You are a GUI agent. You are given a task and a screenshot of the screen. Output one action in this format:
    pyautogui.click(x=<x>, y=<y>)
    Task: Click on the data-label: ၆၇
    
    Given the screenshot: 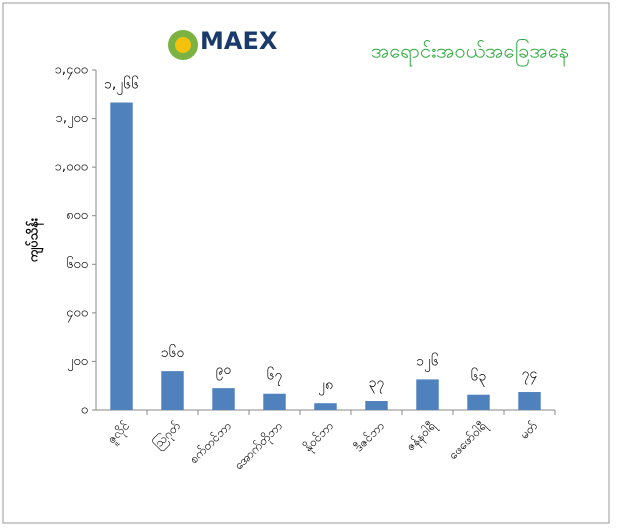 What is the action you would take?
    pyautogui.click(x=275, y=377)
    